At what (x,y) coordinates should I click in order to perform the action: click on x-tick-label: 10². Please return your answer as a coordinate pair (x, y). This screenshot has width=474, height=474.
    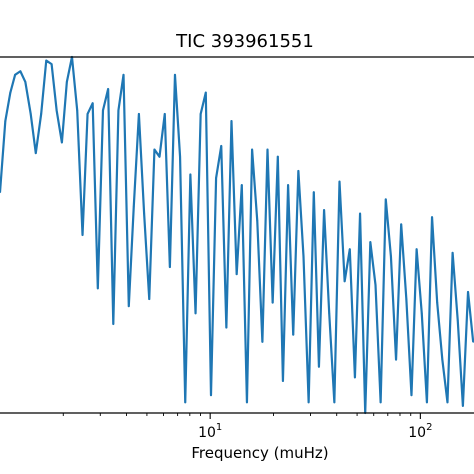
    Looking at the image, I should click on (420, 431).